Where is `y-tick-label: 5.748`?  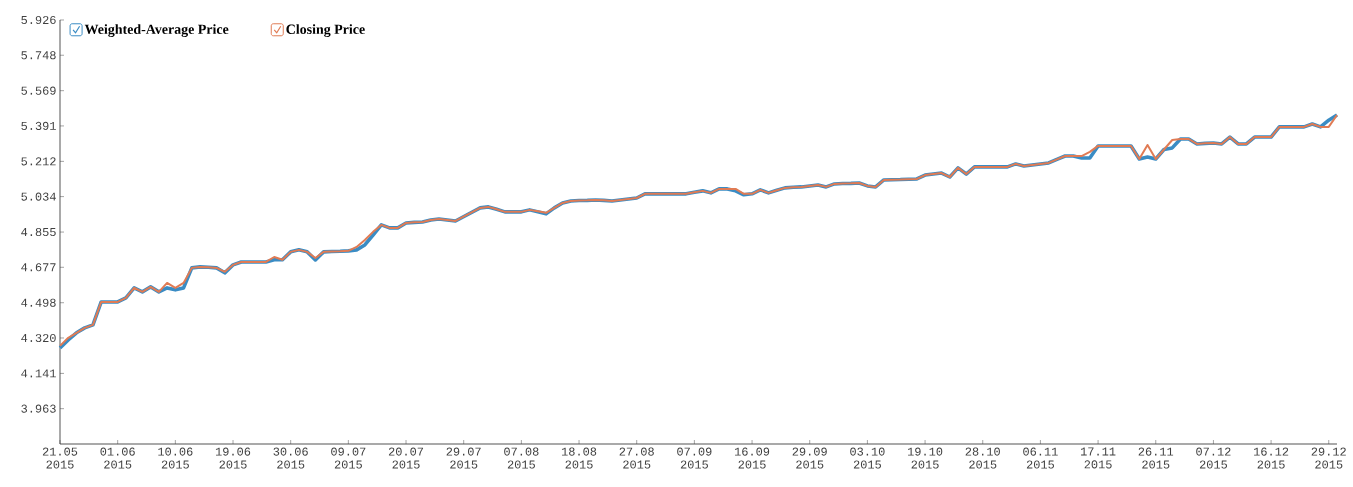 y-tick-label: 5.748 is located at coordinates (38, 55).